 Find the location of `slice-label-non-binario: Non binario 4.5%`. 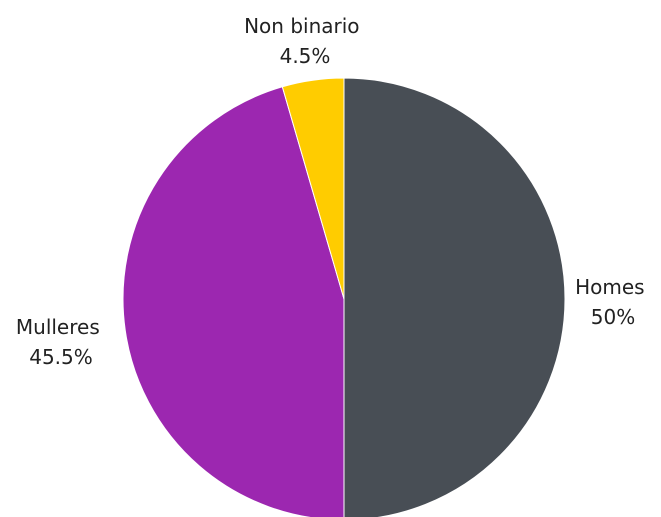

slice-label-non-binario: Non binario 4.5% is located at coordinates (305, 41).